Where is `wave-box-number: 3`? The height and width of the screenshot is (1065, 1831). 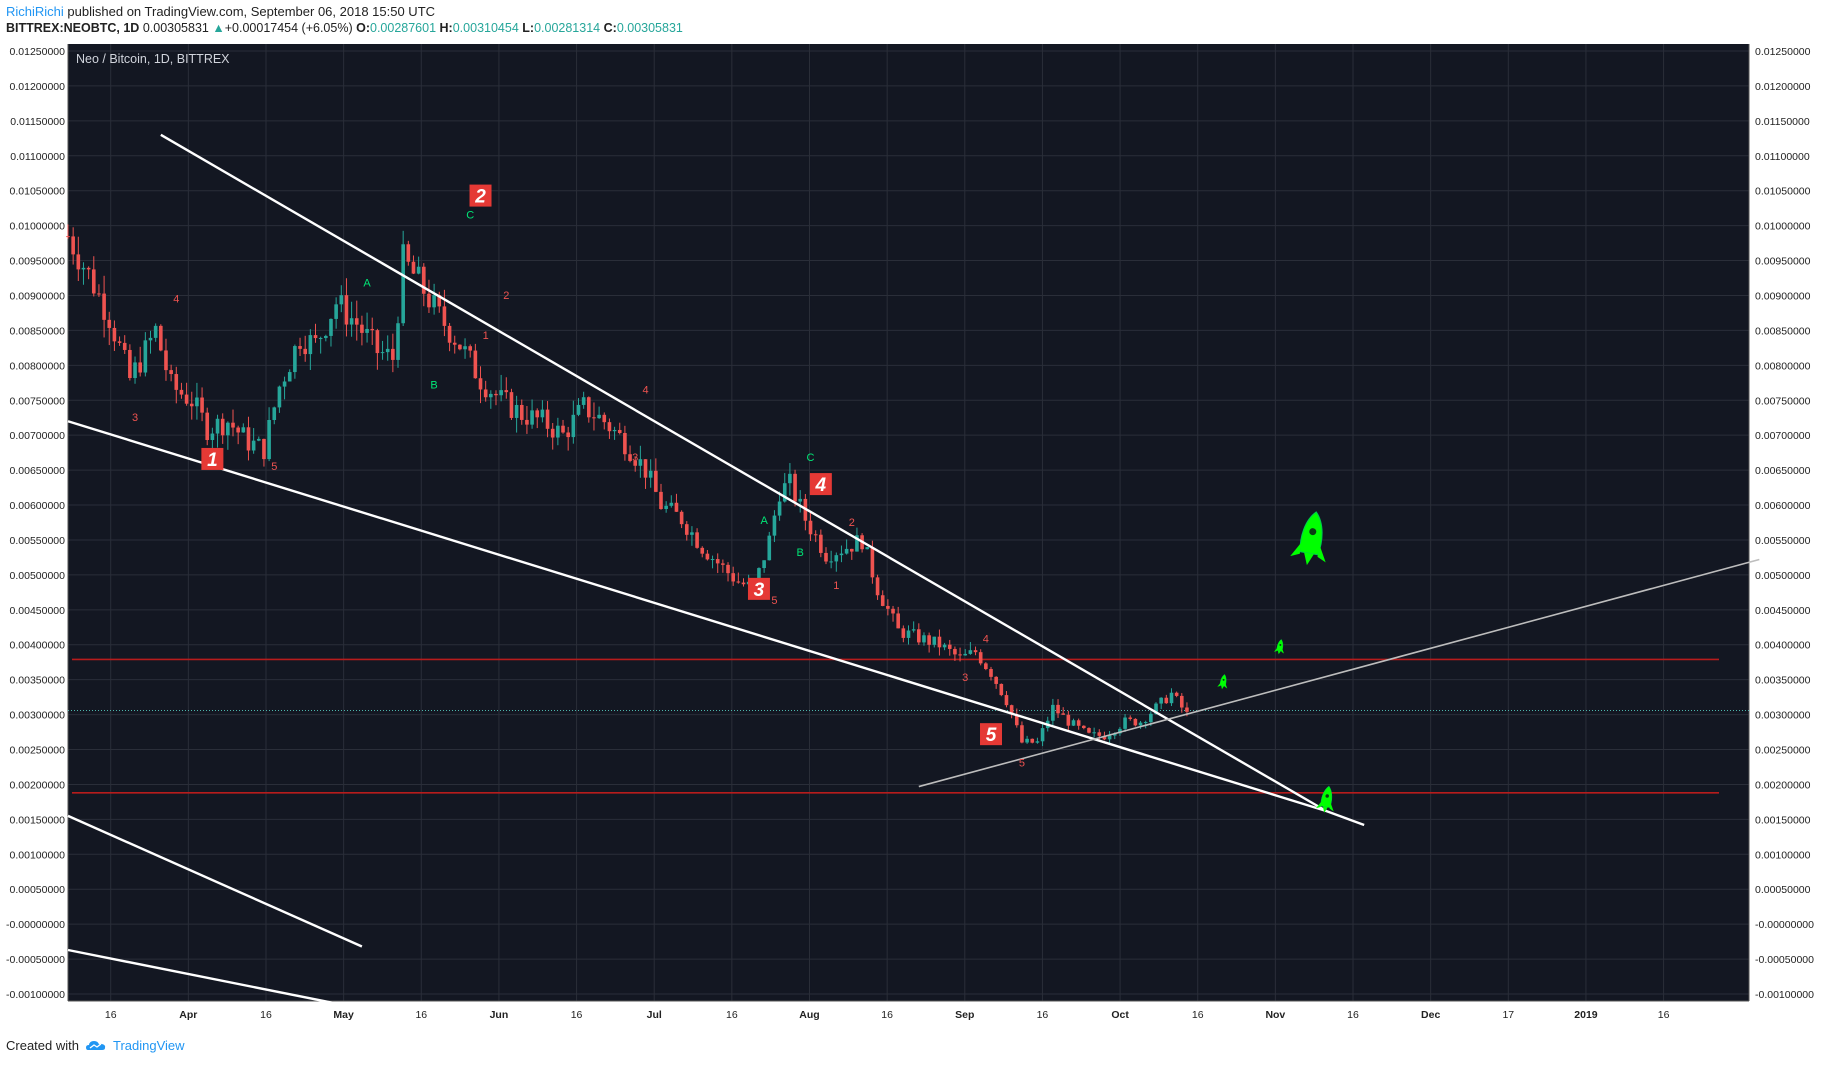 wave-box-number: 3 is located at coordinates (759, 590).